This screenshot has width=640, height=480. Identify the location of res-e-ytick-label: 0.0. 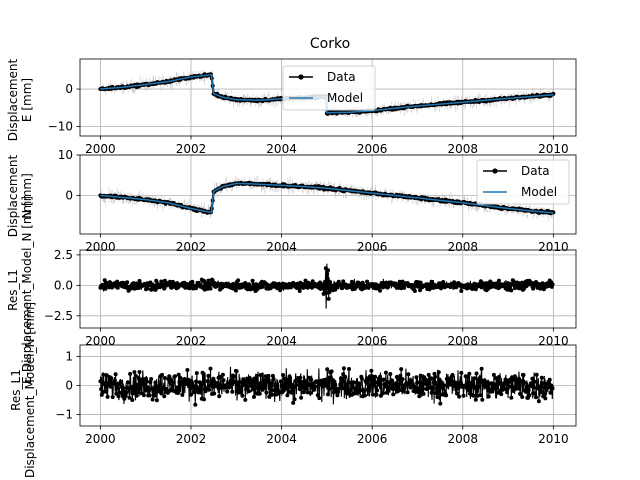
(63, 285).